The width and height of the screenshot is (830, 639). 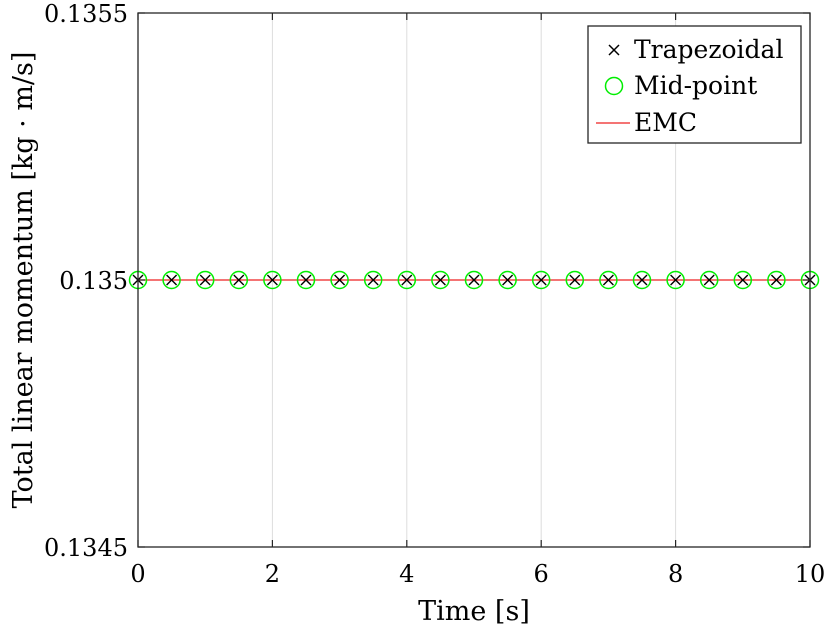 I want to click on legend-entry-trapezoidal: Trapezoidal, so click(x=695, y=49).